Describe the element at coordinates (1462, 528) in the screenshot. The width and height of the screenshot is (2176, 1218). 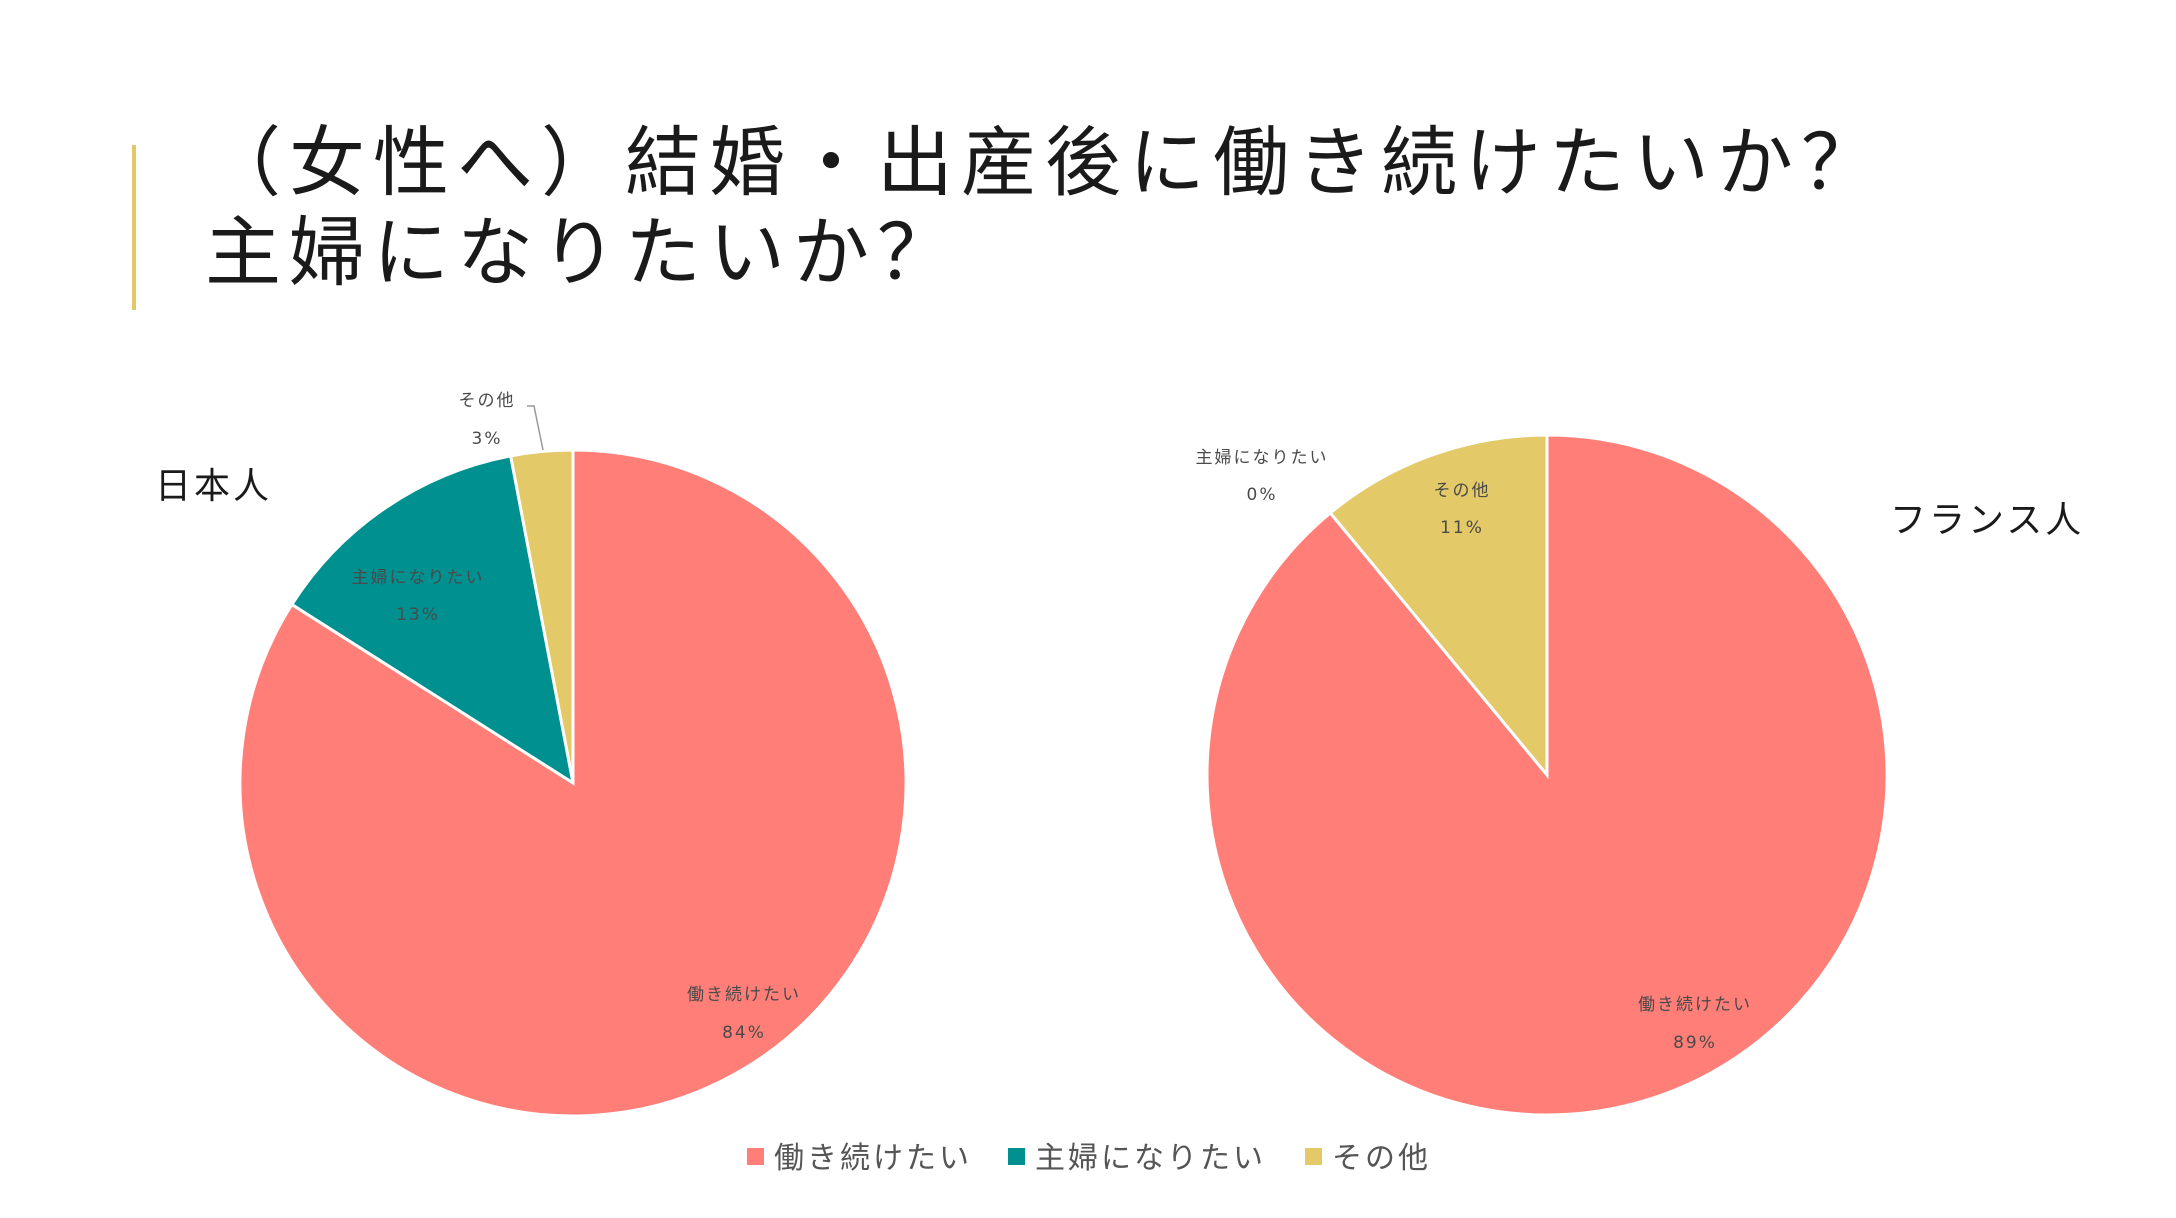
I see `label-france-other-value: 11%` at that location.